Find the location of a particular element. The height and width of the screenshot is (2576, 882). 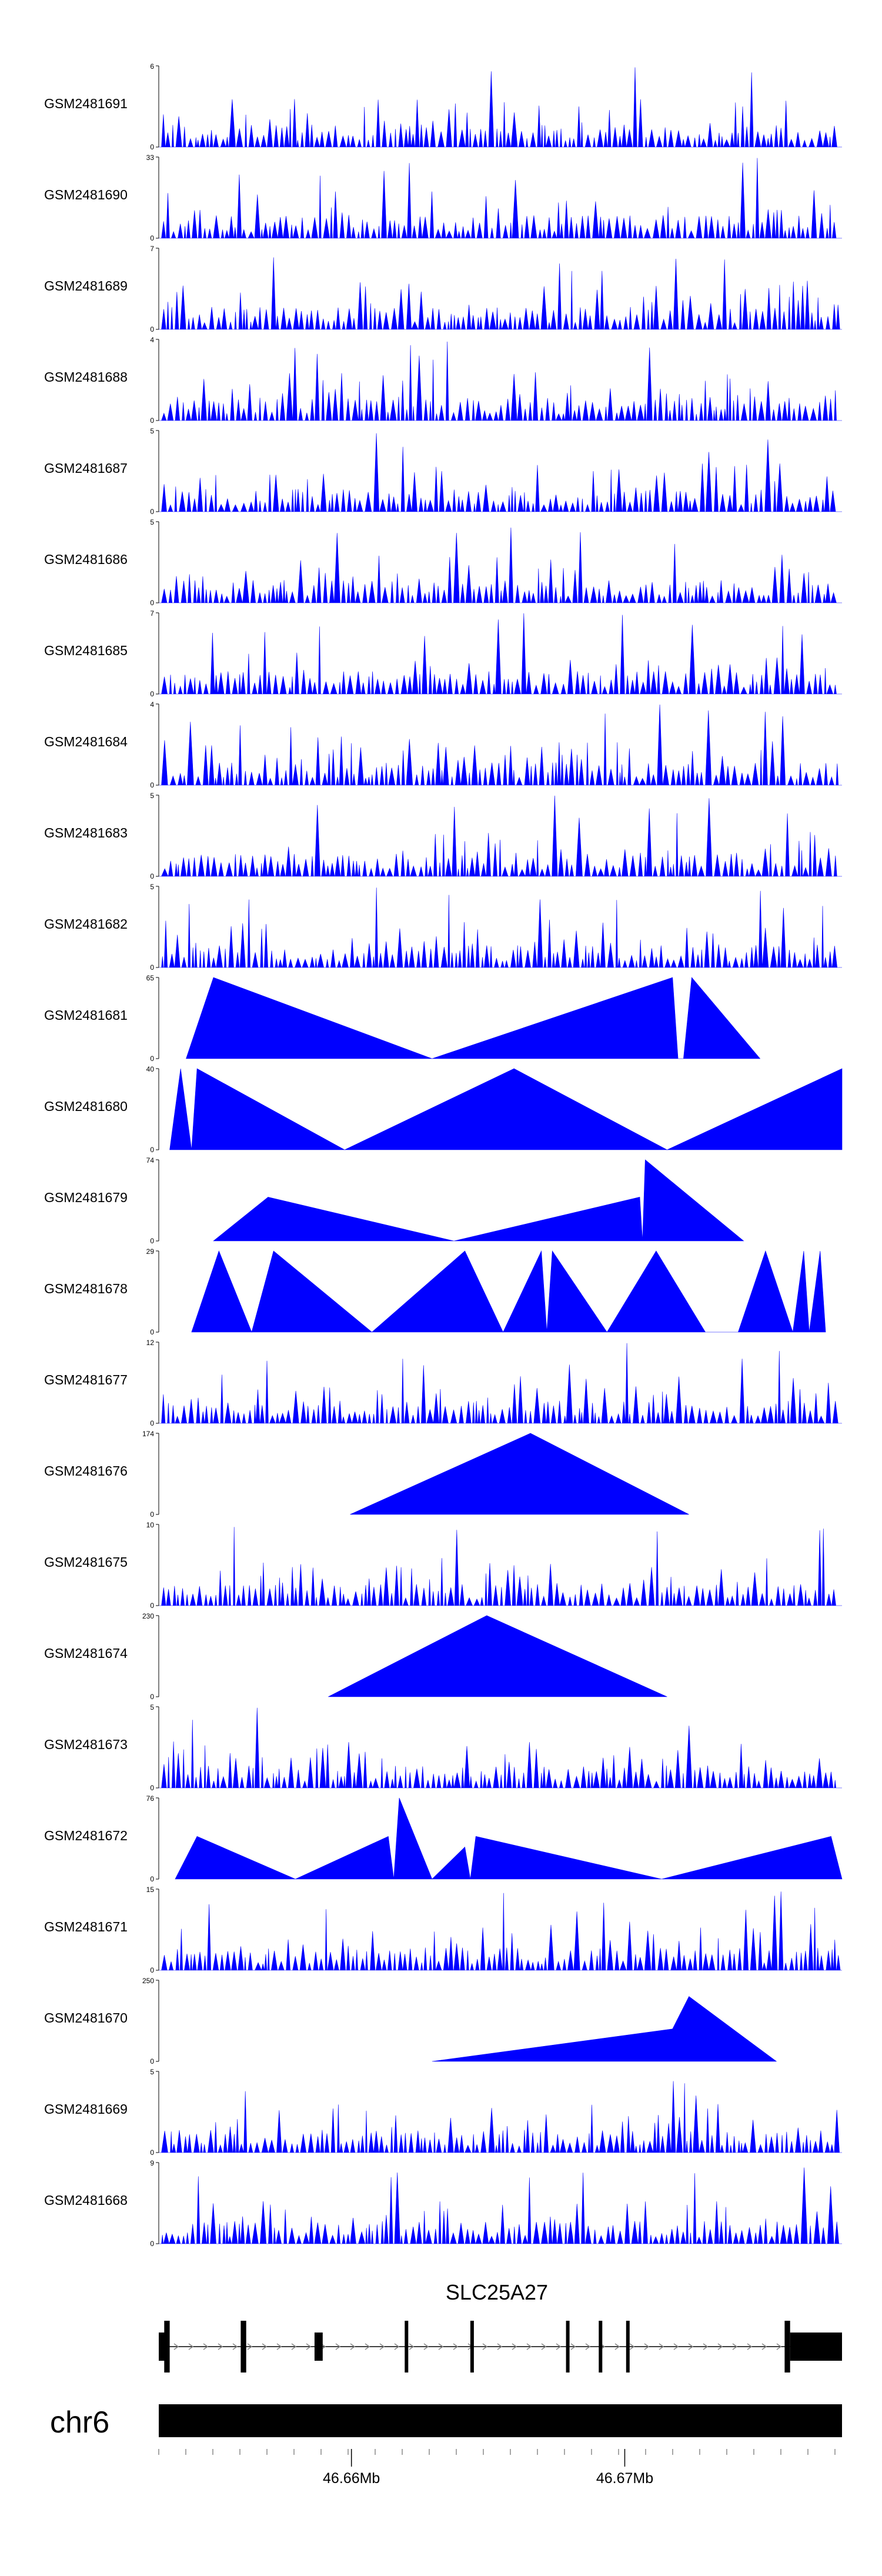

y-axis-max-label: 33 is located at coordinates (150, 158).